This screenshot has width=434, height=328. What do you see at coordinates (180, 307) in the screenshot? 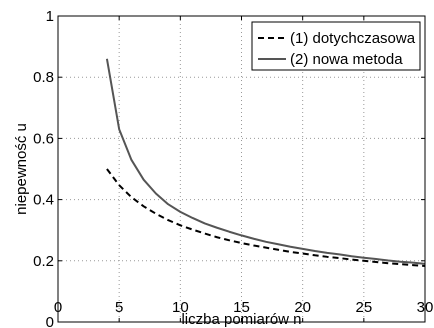
I see `x-tick-label: 10` at bounding box center [180, 307].